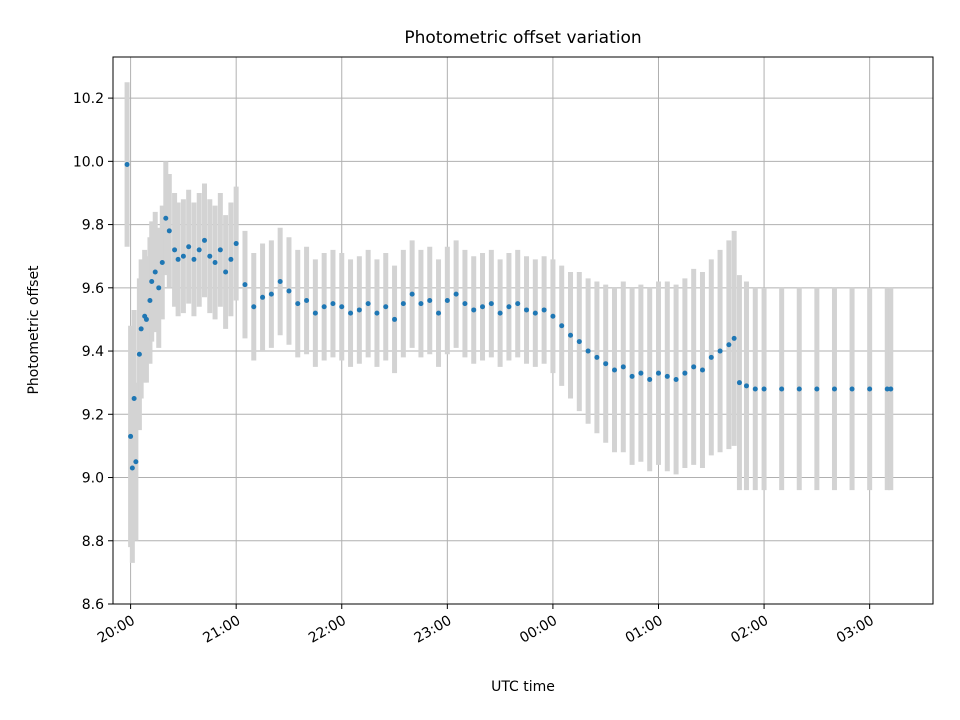  What do you see at coordinates (34, 330) in the screenshot?
I see `y-axis-label: Photometric offset` at bounding box center [34, 330].